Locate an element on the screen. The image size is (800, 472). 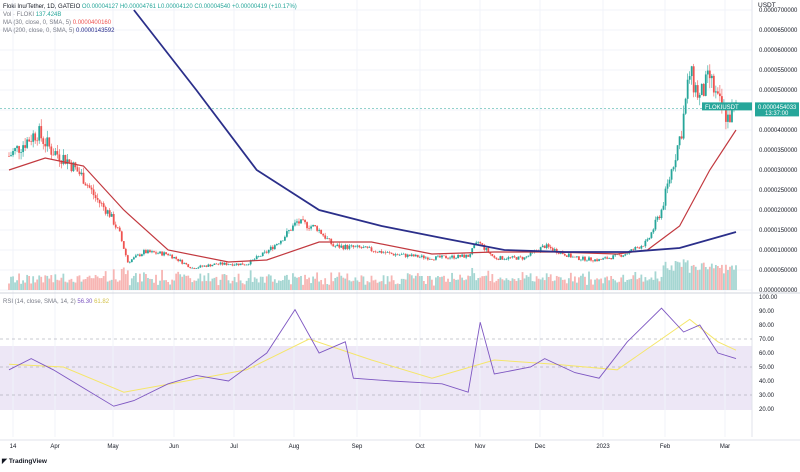
legend-rsi-label: RSI (14, close, SMA, 14, 2) is located at coordinates (39, 302).